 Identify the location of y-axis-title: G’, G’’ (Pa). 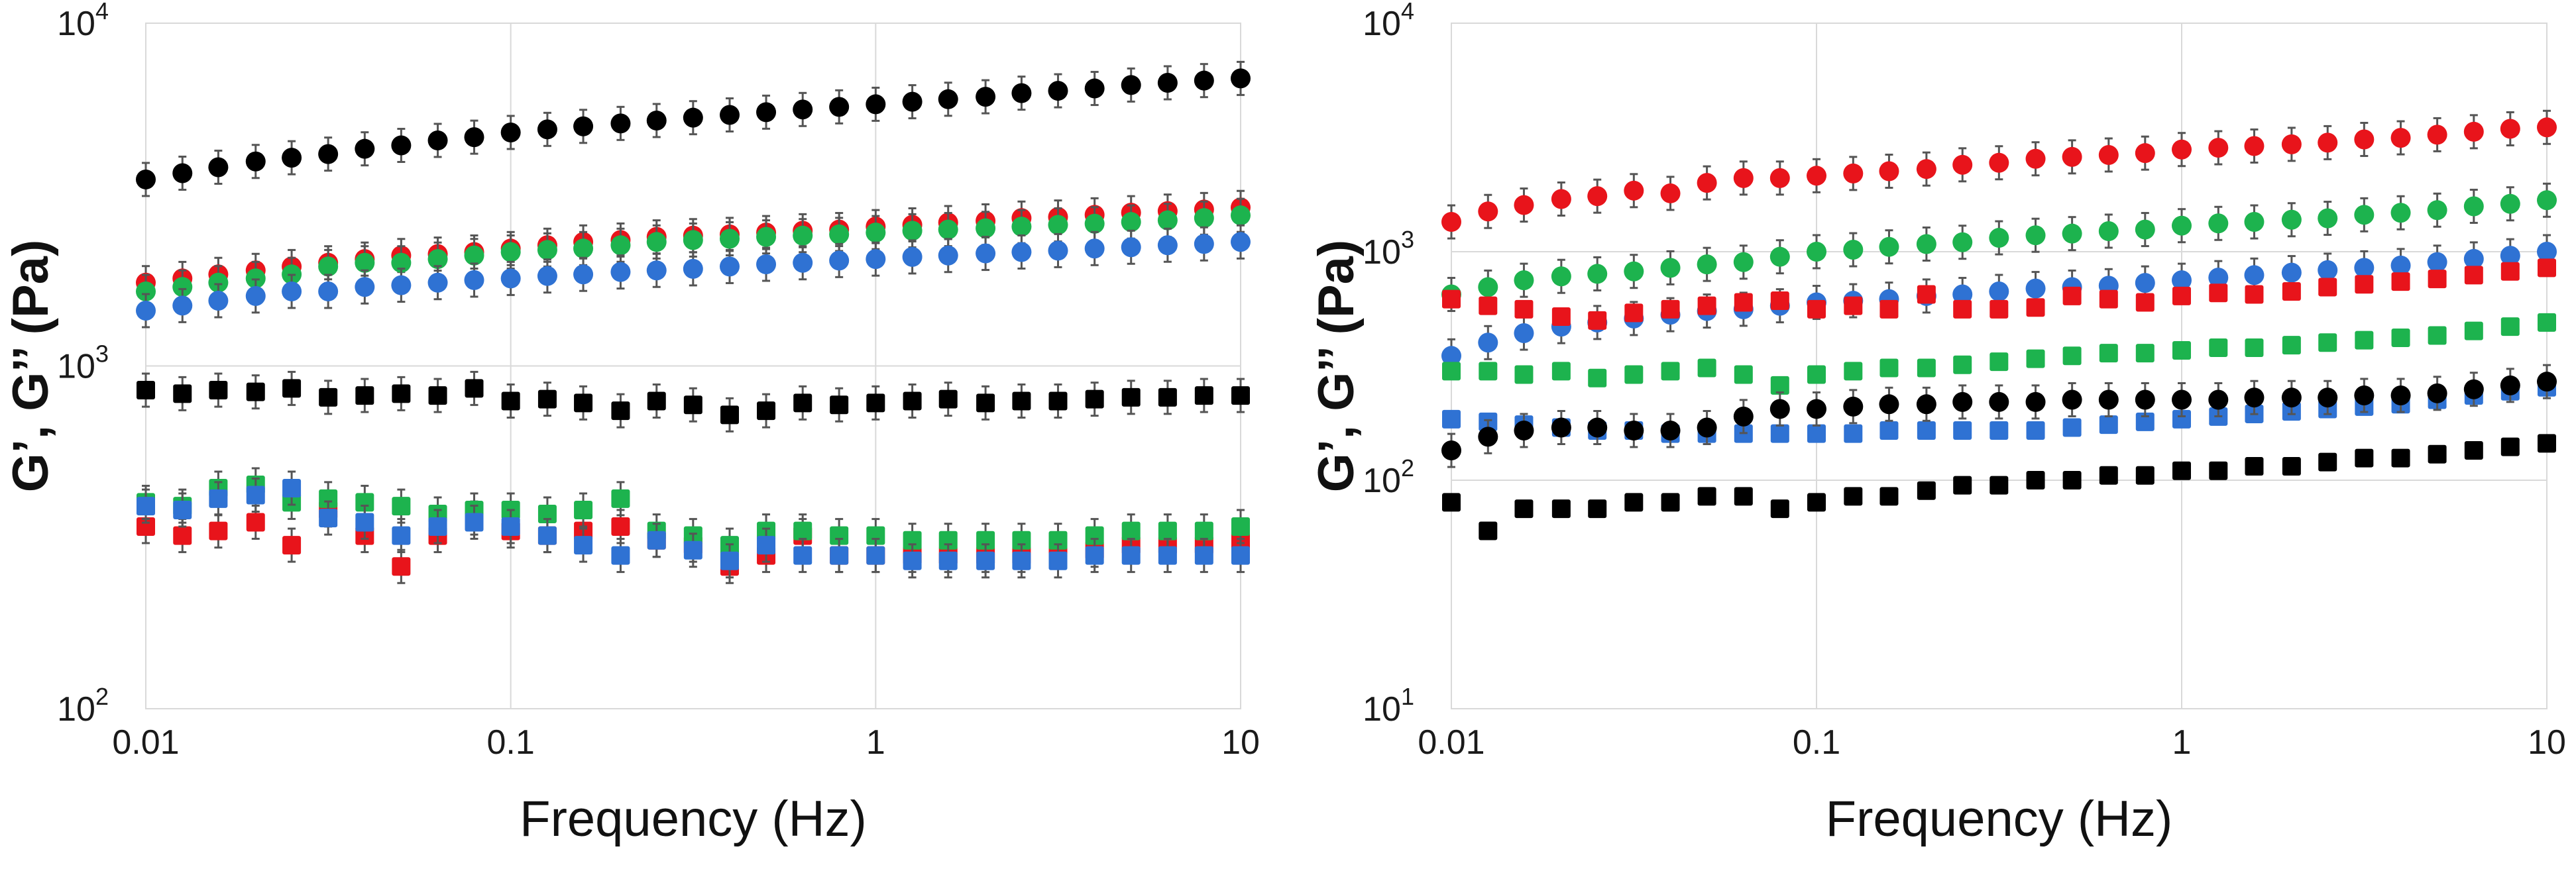
(1337, 366).